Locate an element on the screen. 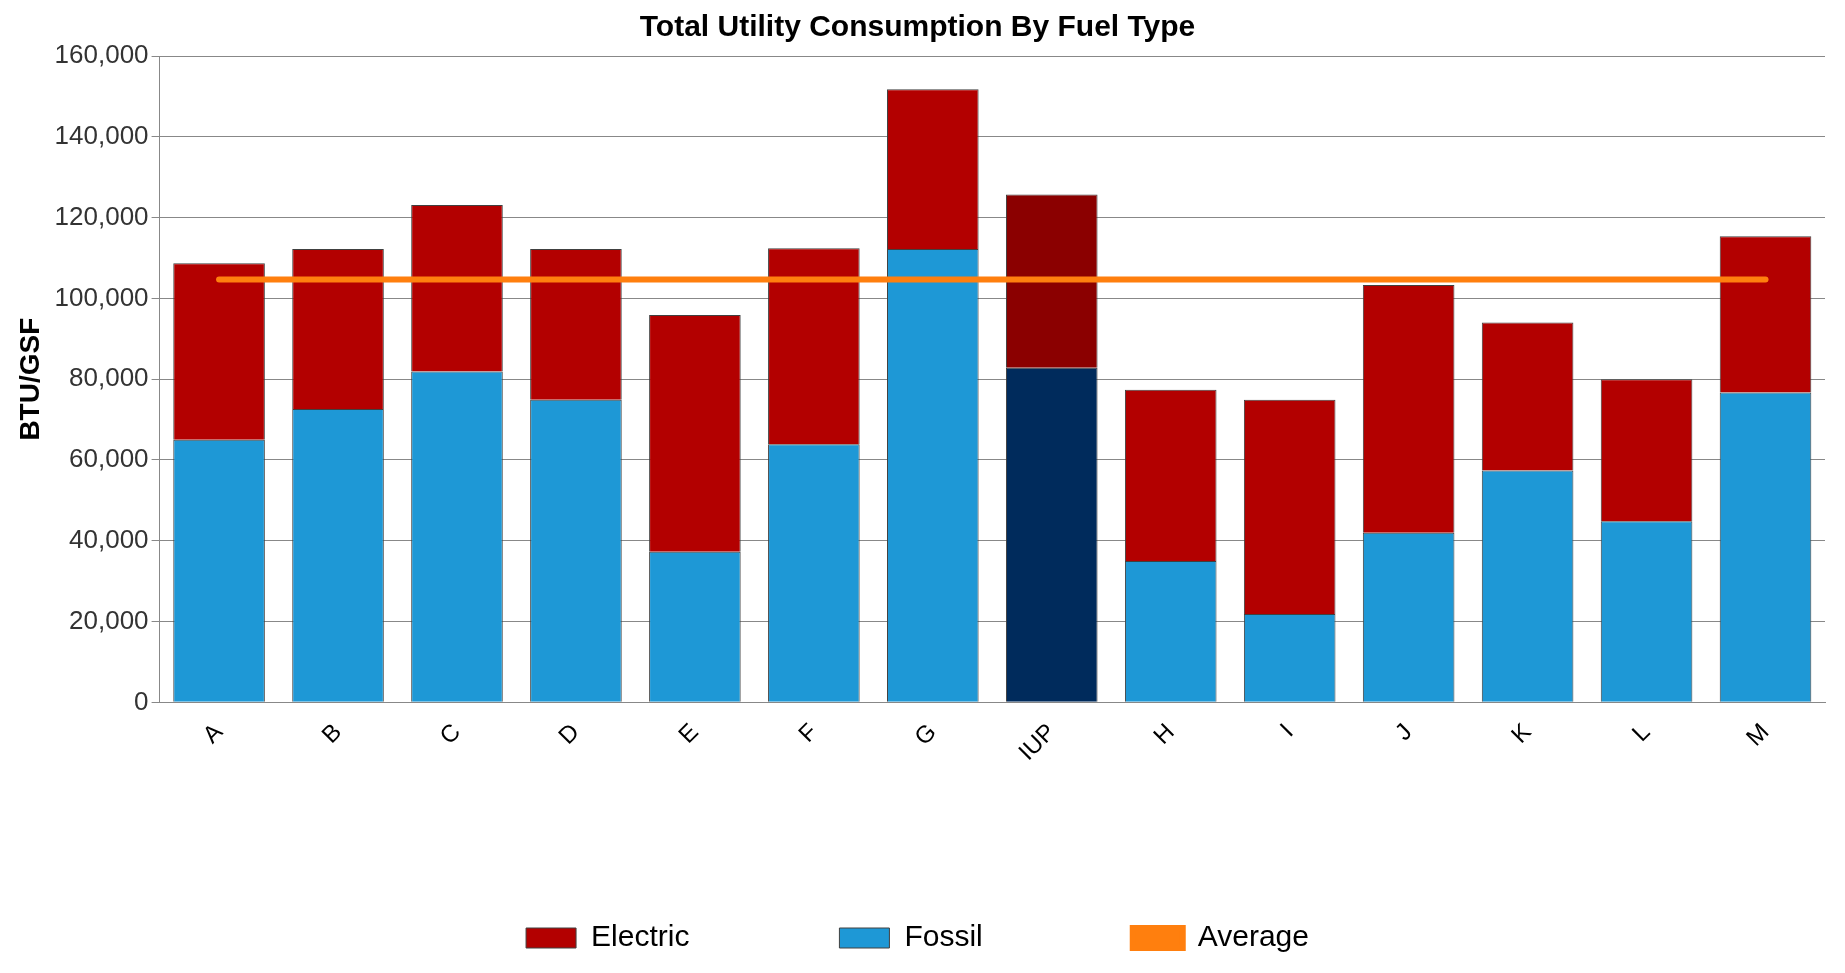  x-tick-label: B is located at coordinates (331, 733).